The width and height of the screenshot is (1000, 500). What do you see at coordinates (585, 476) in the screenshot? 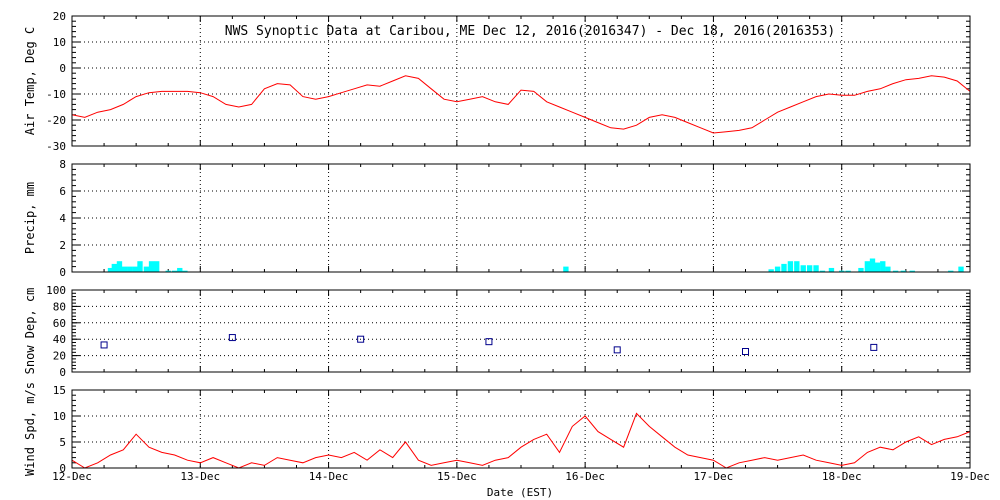
I see `x-tick-label: 16-Dec` at bounding box center [585, 476].